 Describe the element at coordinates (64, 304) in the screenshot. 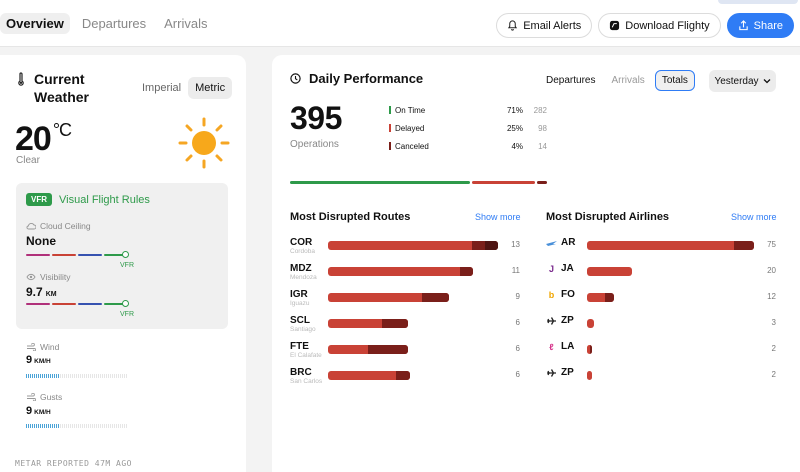

I see `scale-segment-ifr` at that location.